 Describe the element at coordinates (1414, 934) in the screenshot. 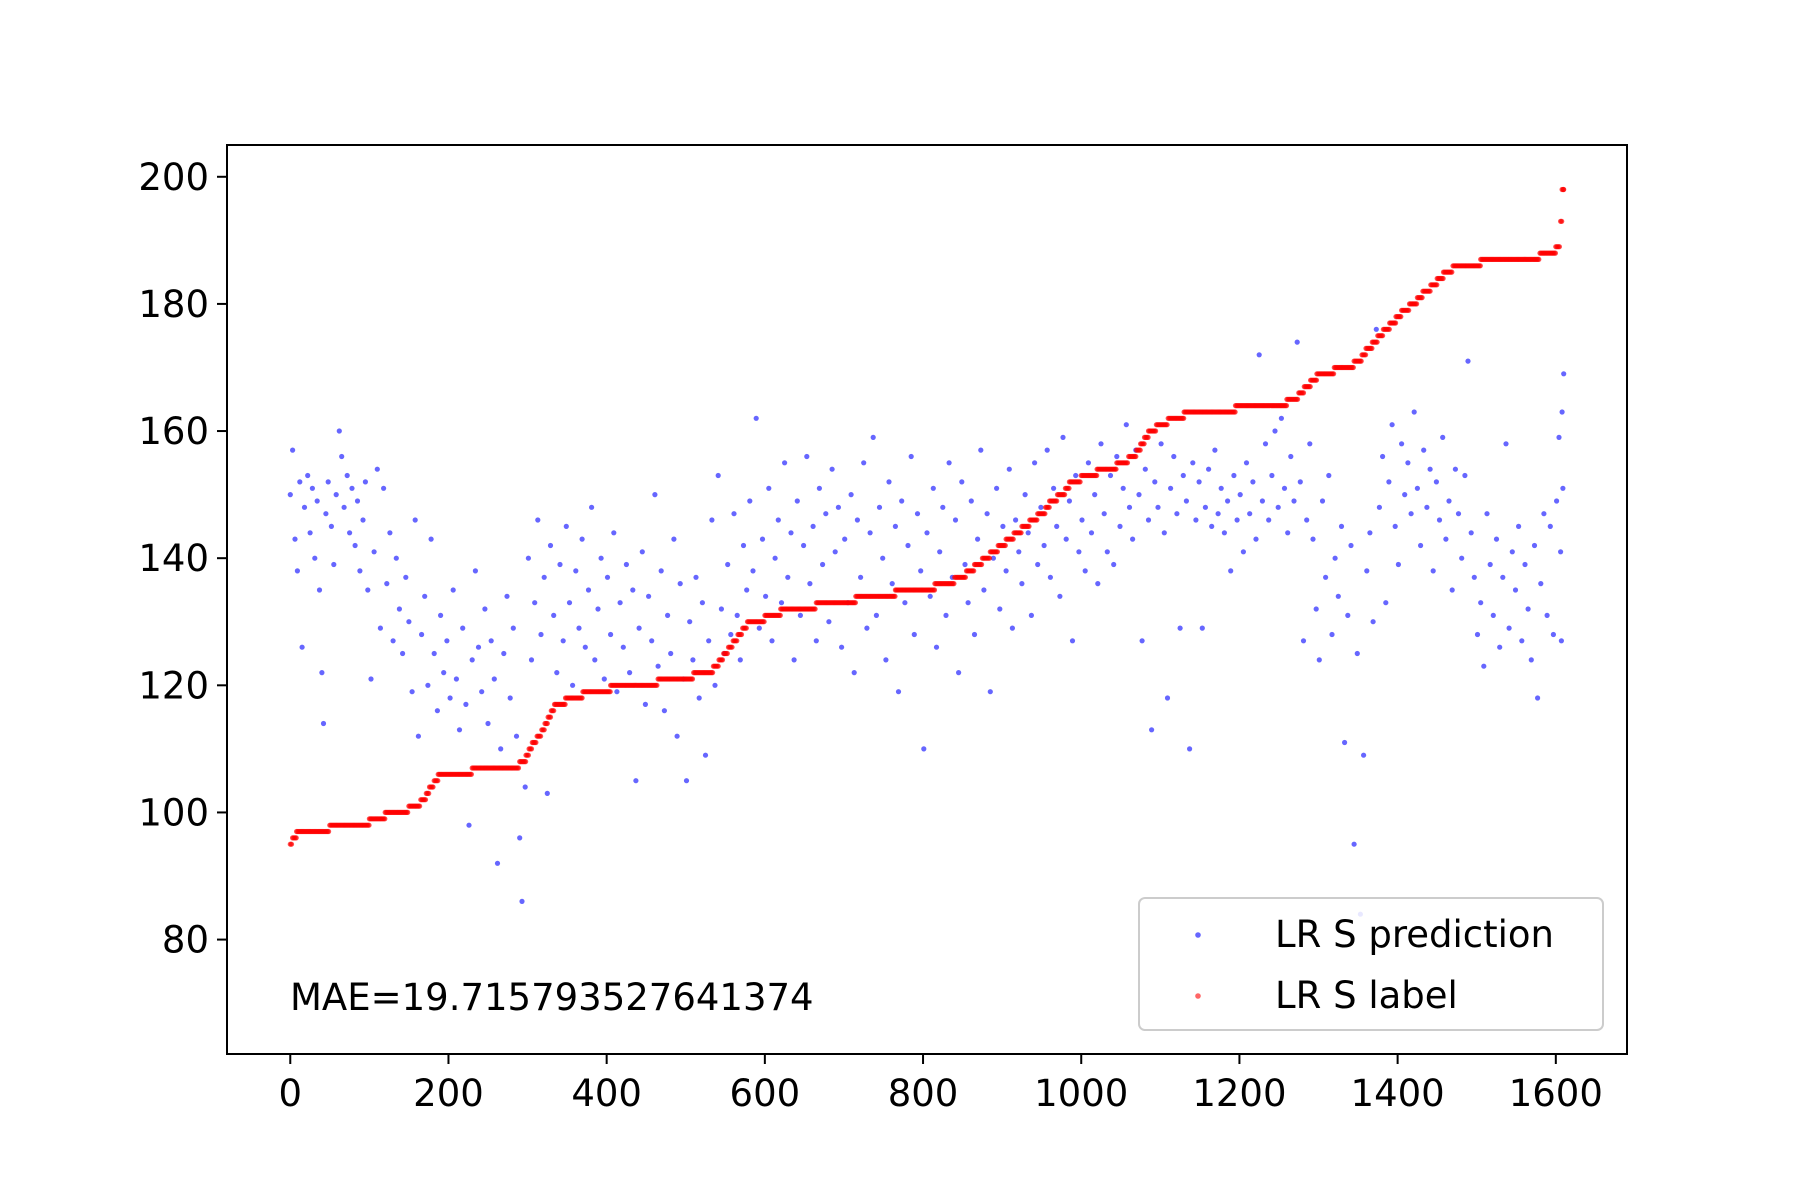

I see `legend-label-prediction: LR S prediction` at that location.